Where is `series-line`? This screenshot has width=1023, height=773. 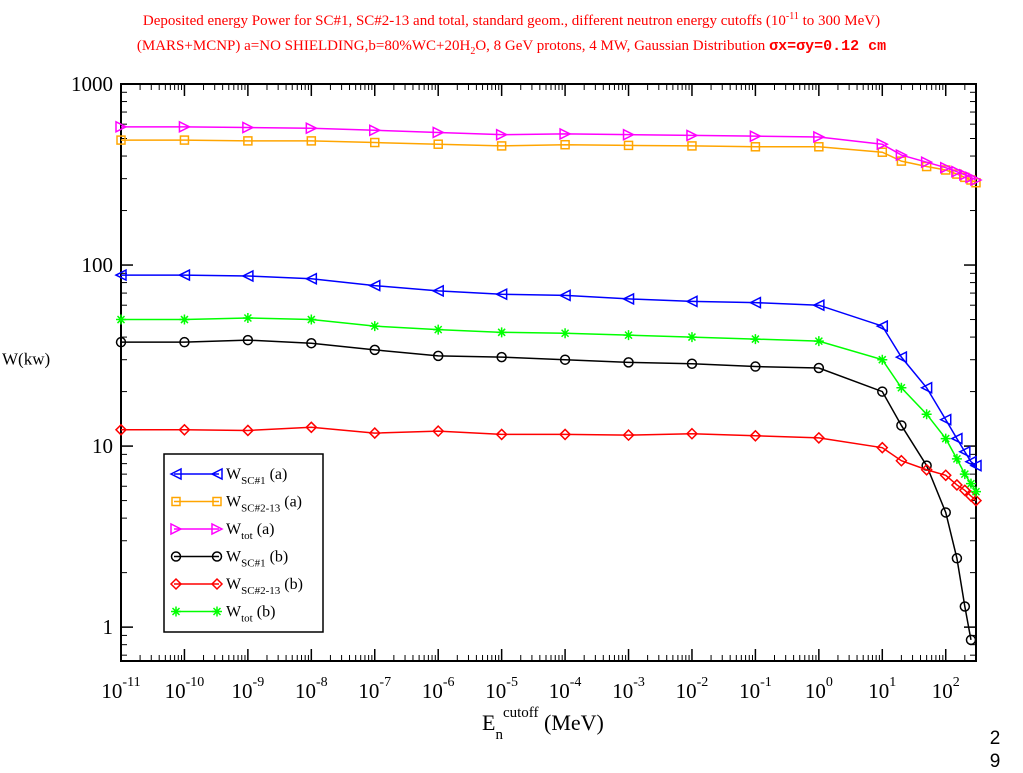
series-line is located at coordinates (549, 153).